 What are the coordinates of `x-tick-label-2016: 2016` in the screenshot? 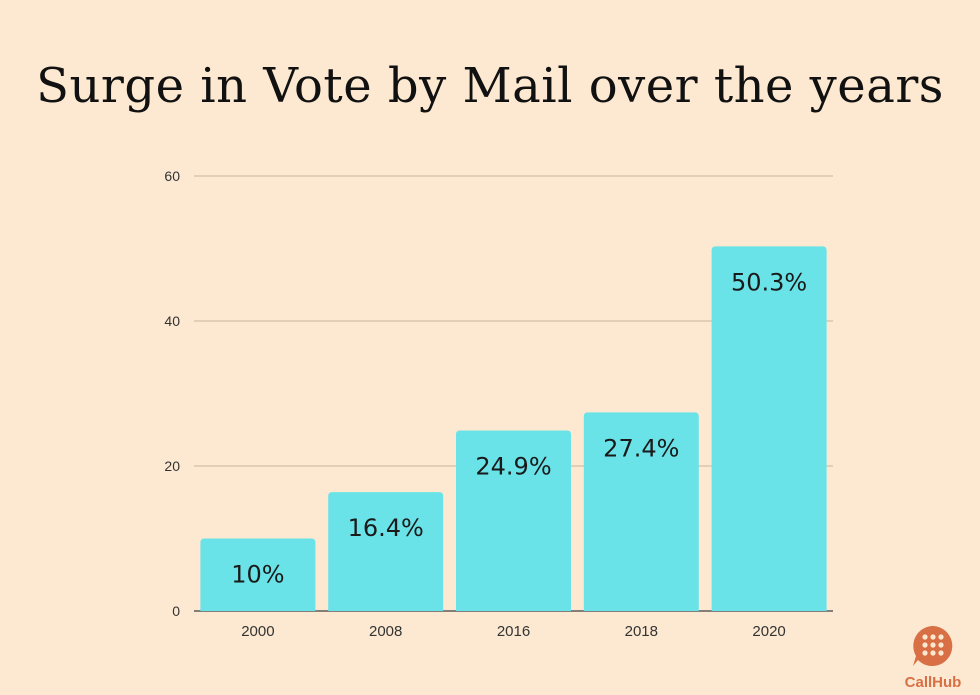 It's located at (513, 631).